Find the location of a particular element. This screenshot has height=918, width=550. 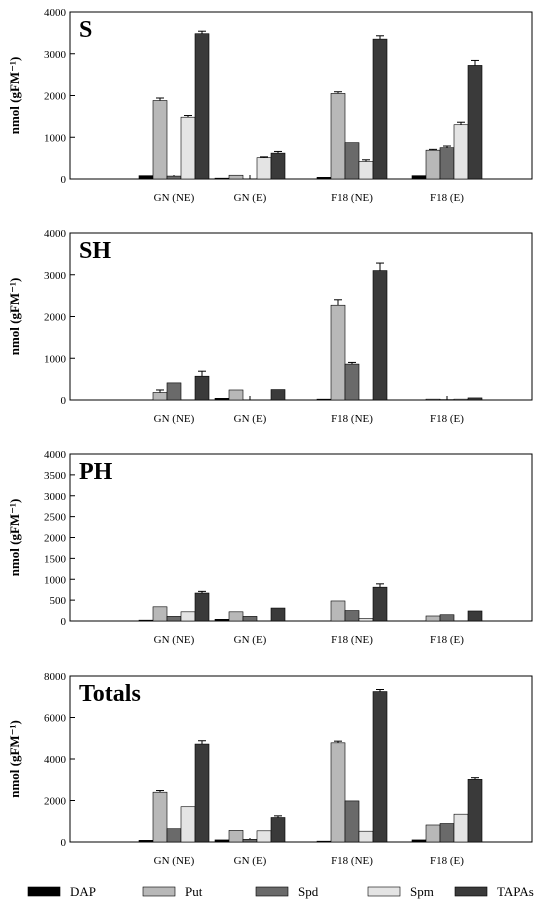

panel-title: SH is located at coordinates (95, 251).